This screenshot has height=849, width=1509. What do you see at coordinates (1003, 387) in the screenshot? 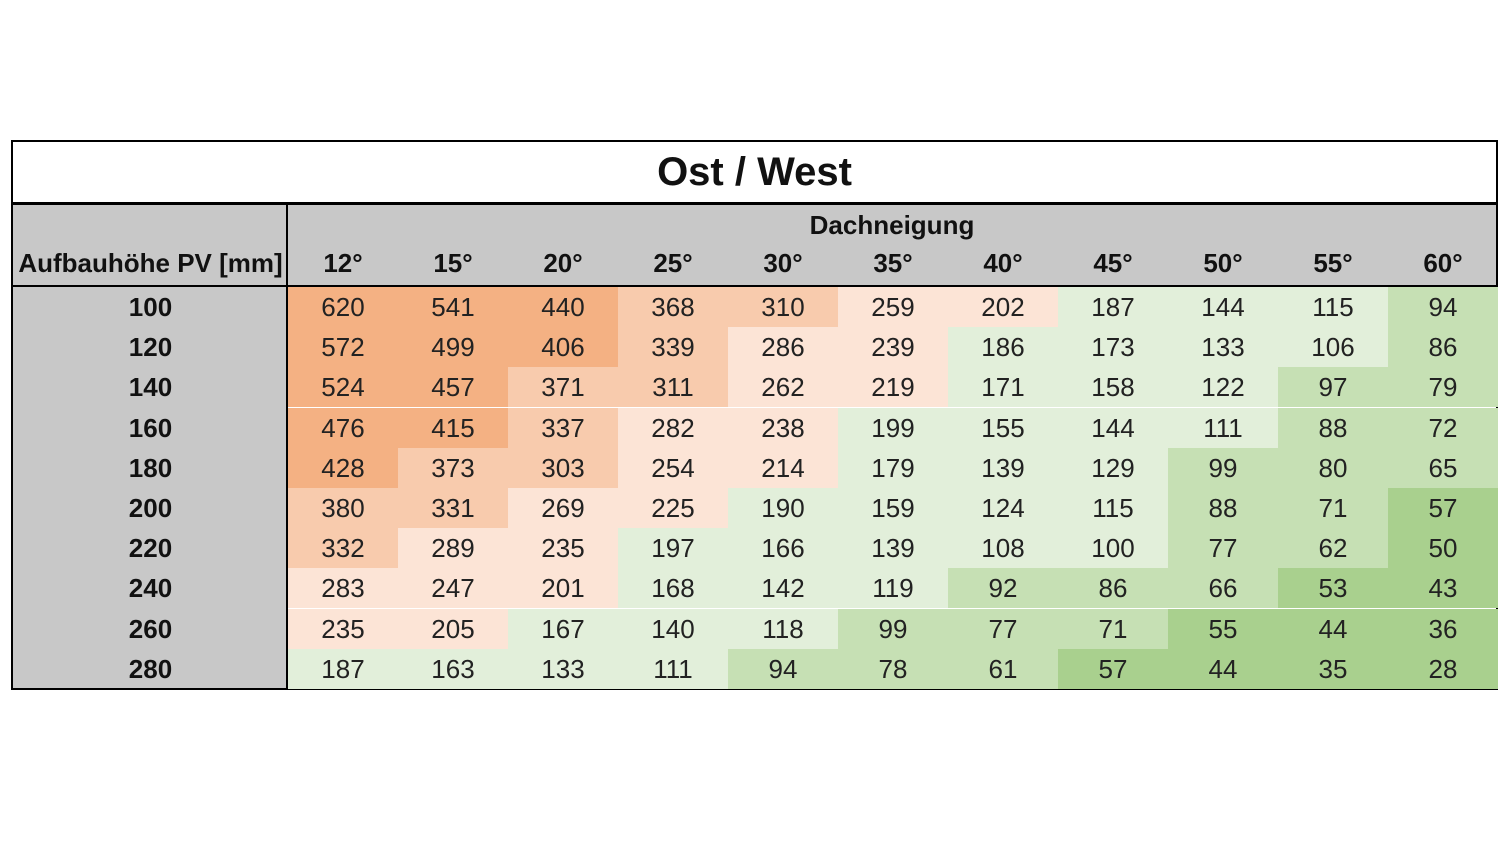
I see `heatmap-cell: 171` at bounding box center [1003, 387].